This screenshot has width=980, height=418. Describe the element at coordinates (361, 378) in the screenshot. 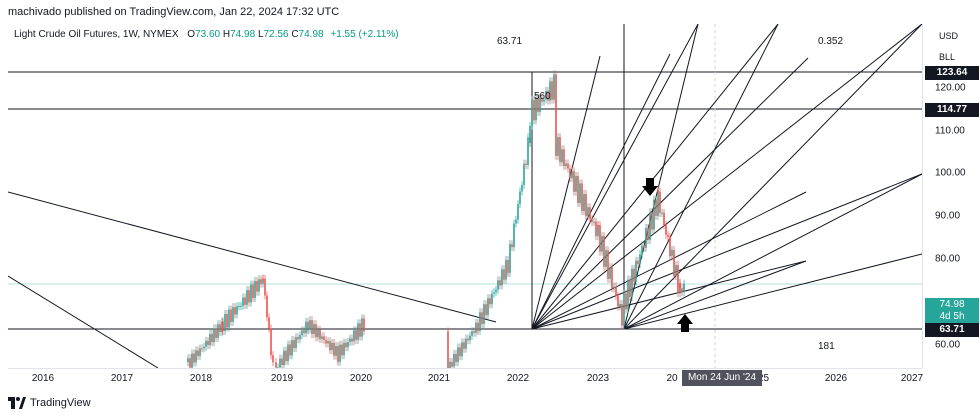

I see `year-tick: 2020` at that location.